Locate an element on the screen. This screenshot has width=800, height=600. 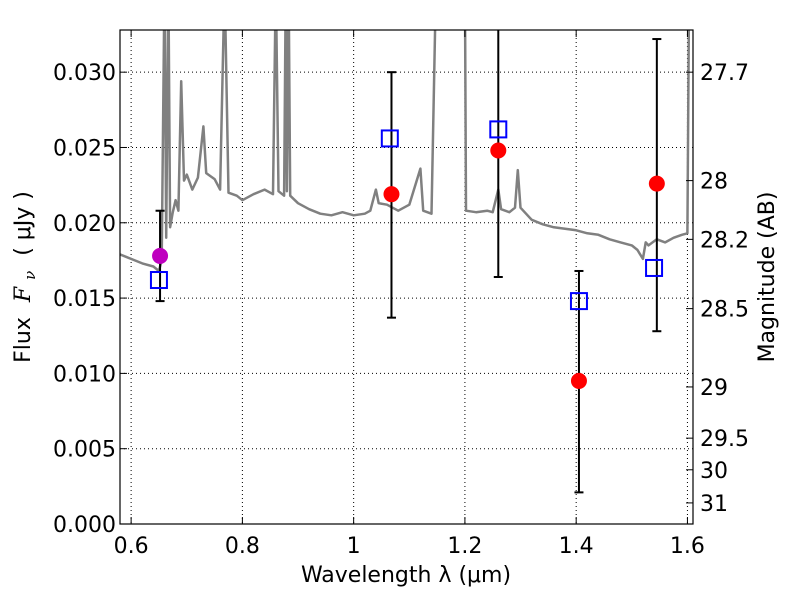
x-tick-label: 1 is located at coordinates (354, 546).